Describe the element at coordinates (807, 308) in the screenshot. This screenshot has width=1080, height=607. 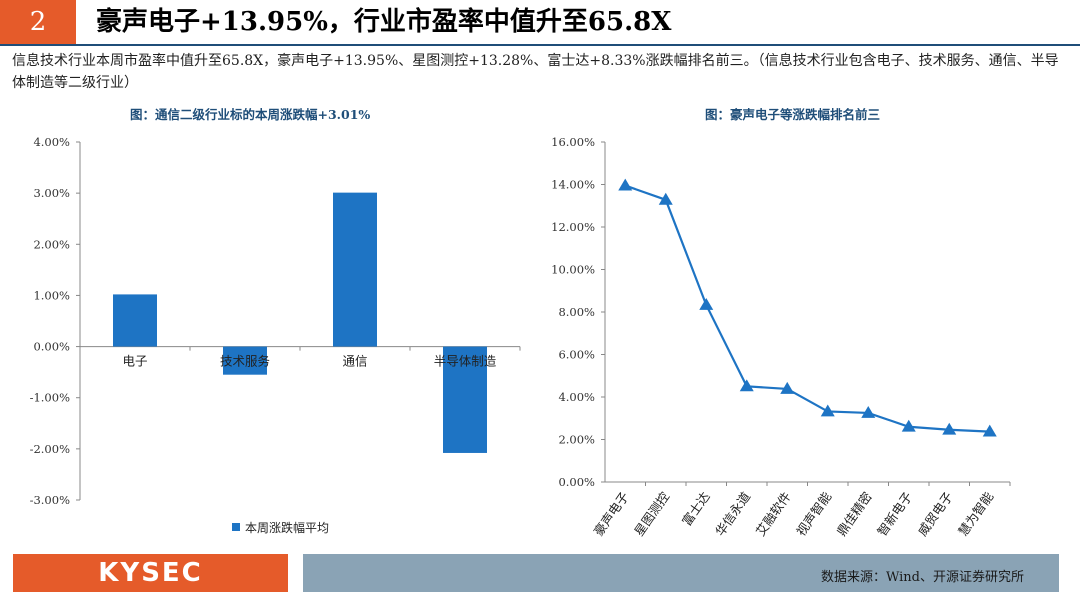
I see `series-line` at that location.